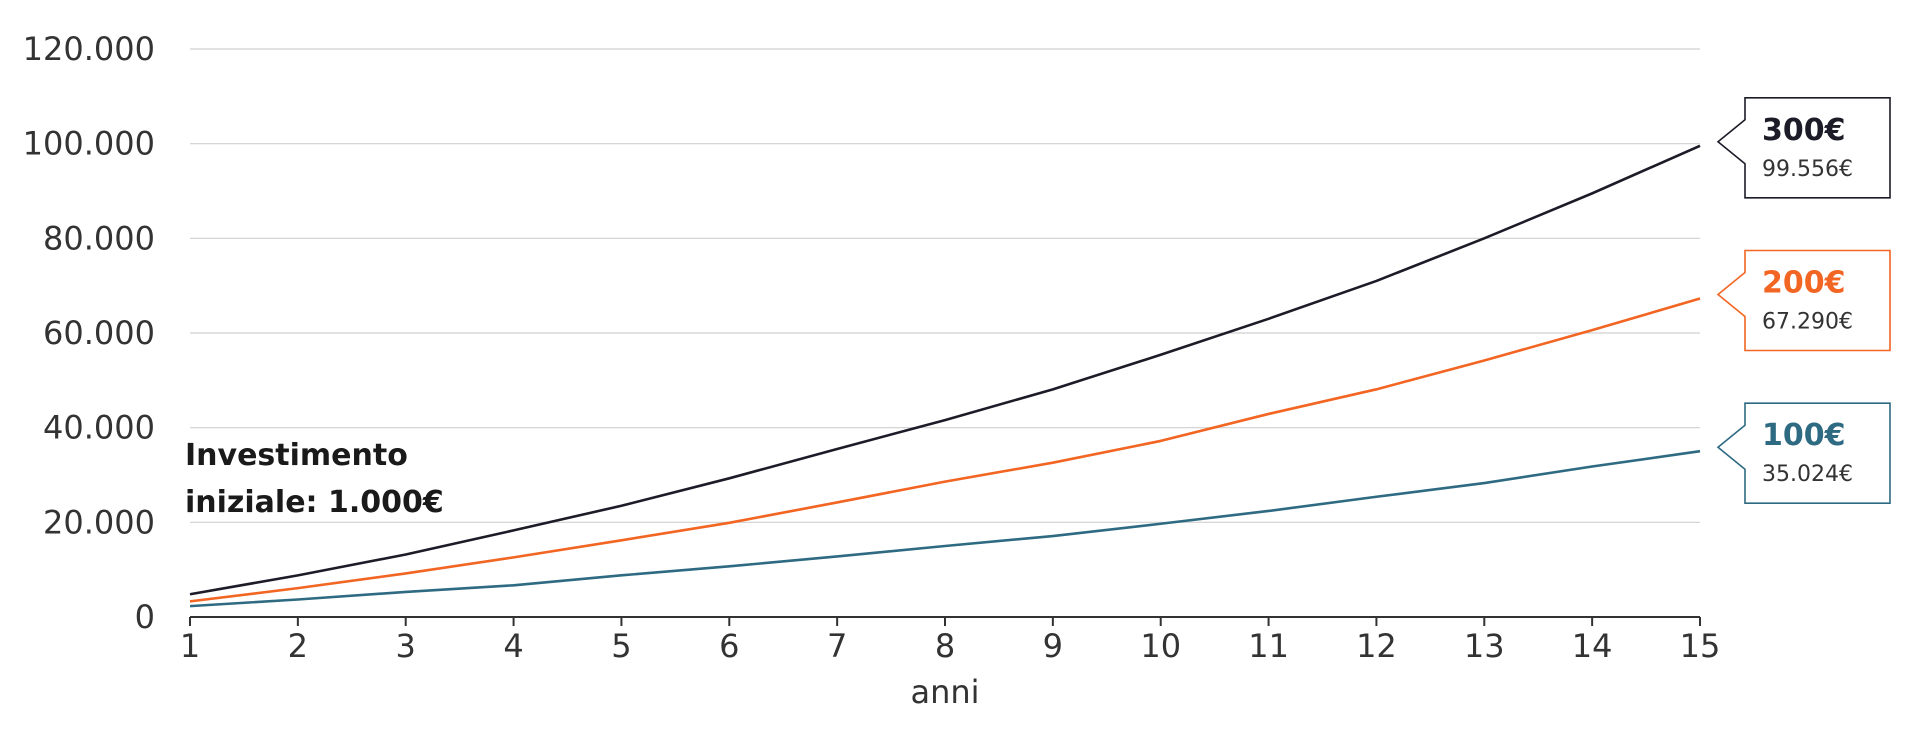 The width and height of the screenshot is (1920, 737). I want to click on x-axis-label: anni, so click(944, 692).